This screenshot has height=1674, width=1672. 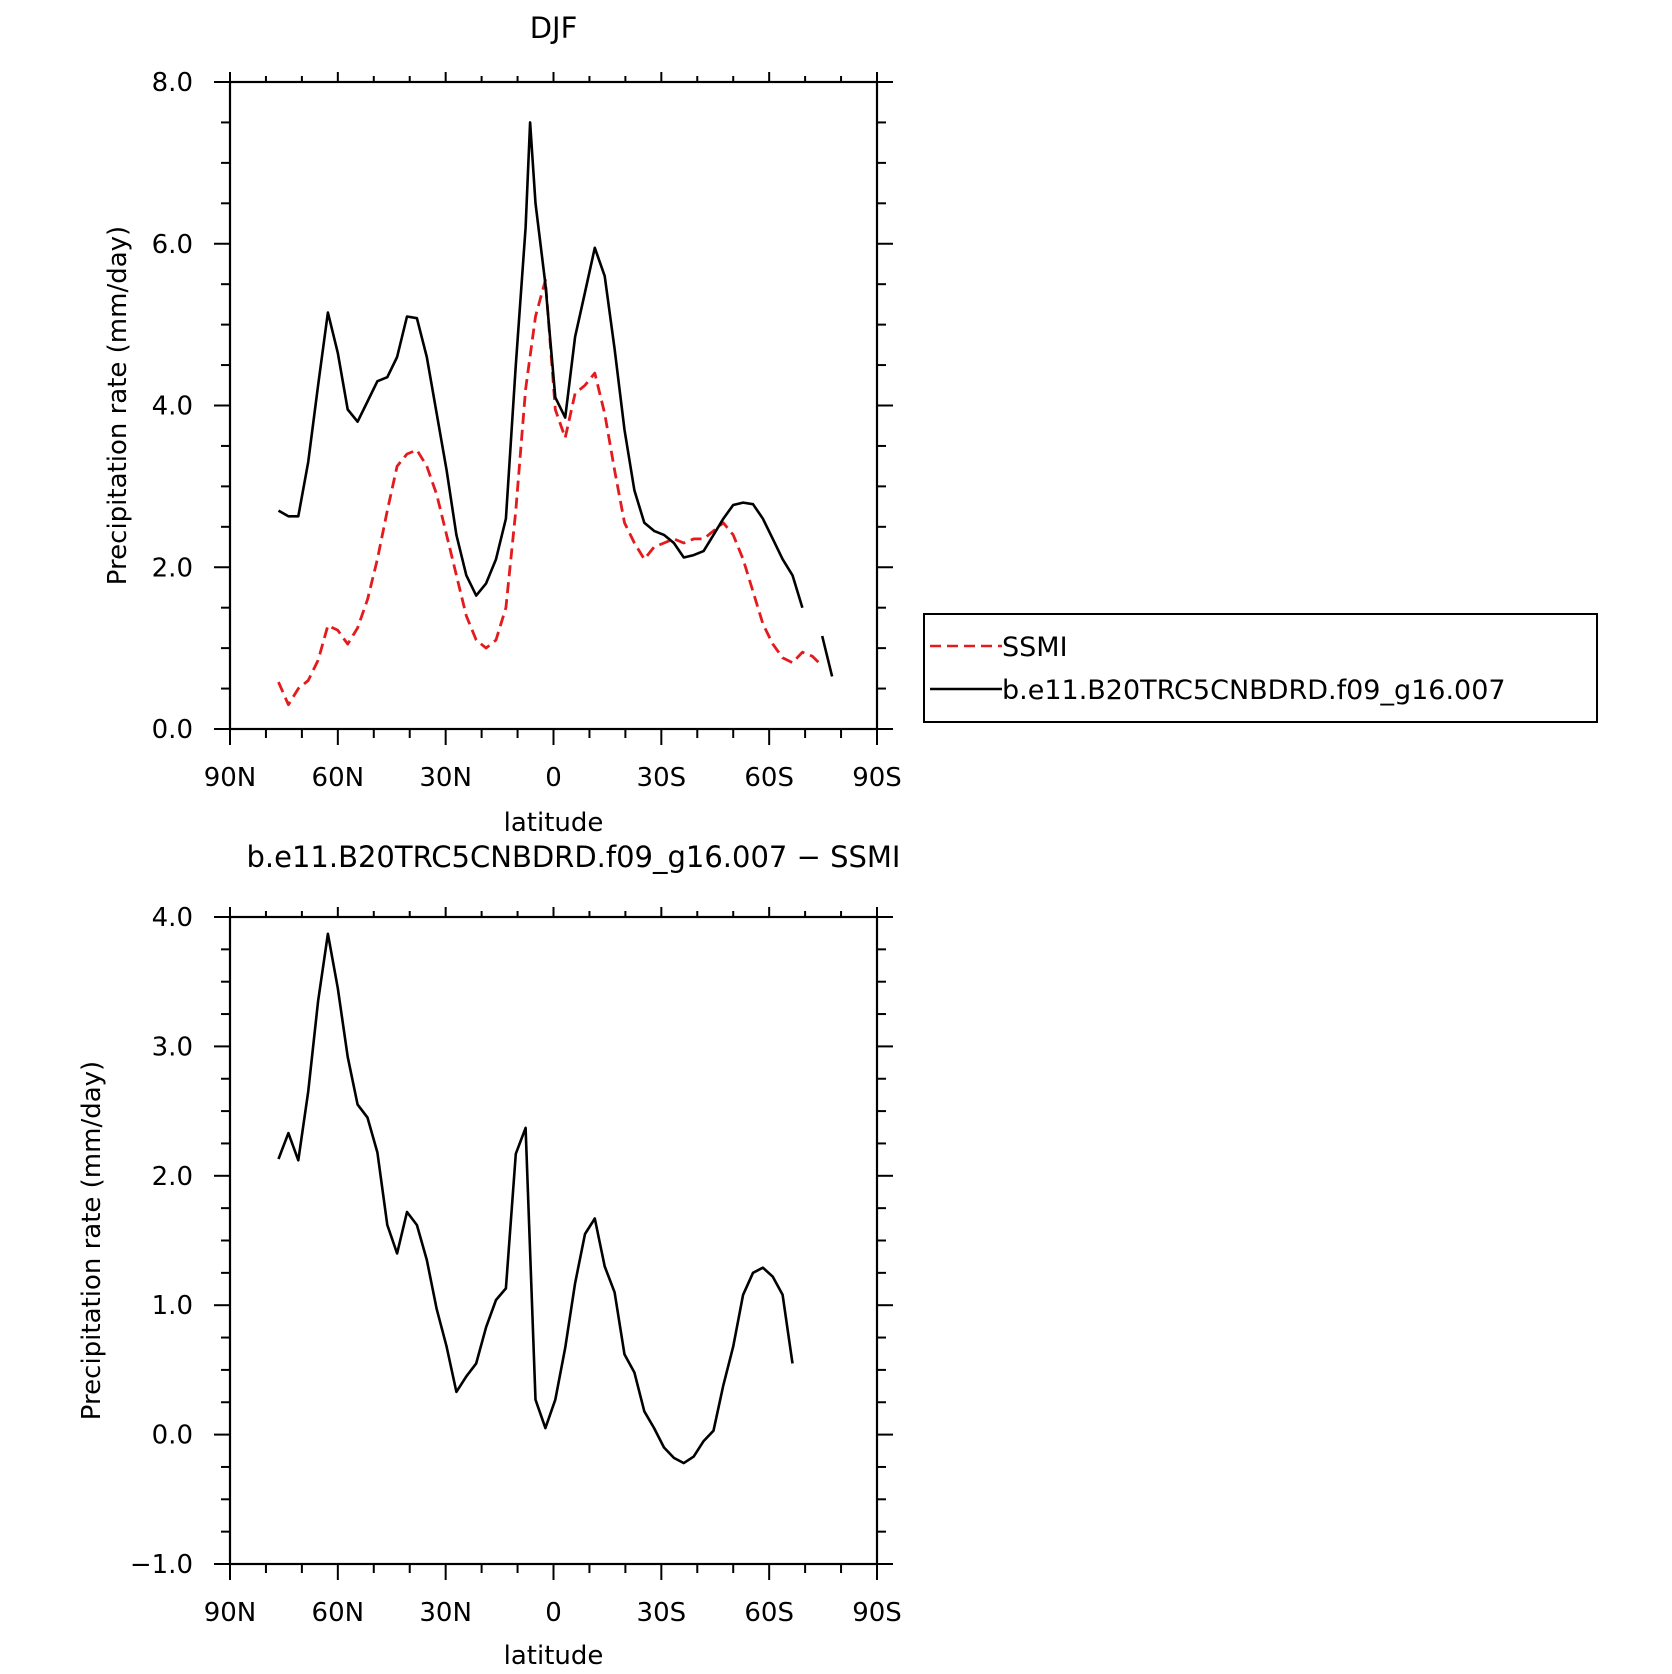 What do you see at coordinates (172, 1306) in the screenshot?
I see `y-tick-label: 1.0` at bounding box center [172, 1306].